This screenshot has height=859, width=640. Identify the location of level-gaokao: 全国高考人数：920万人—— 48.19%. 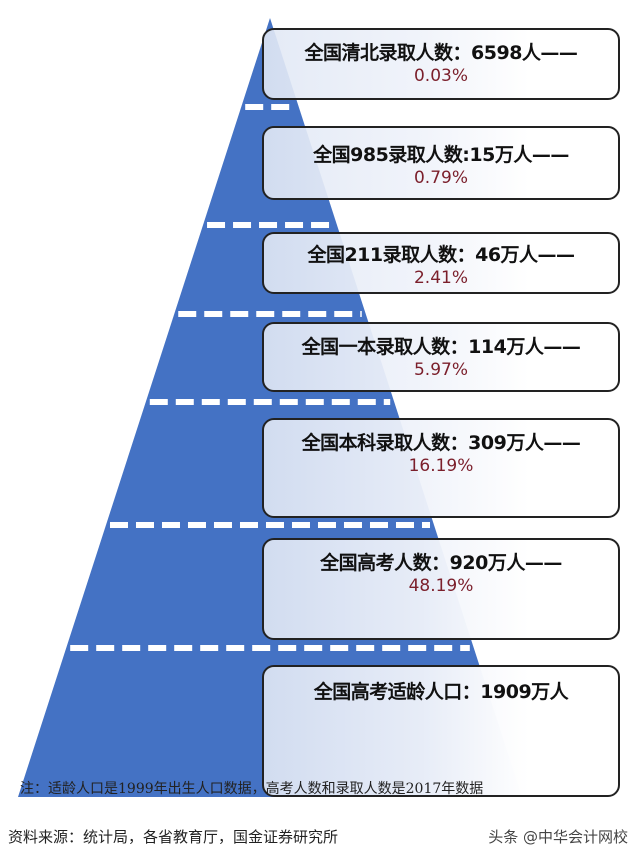
(441, 589).